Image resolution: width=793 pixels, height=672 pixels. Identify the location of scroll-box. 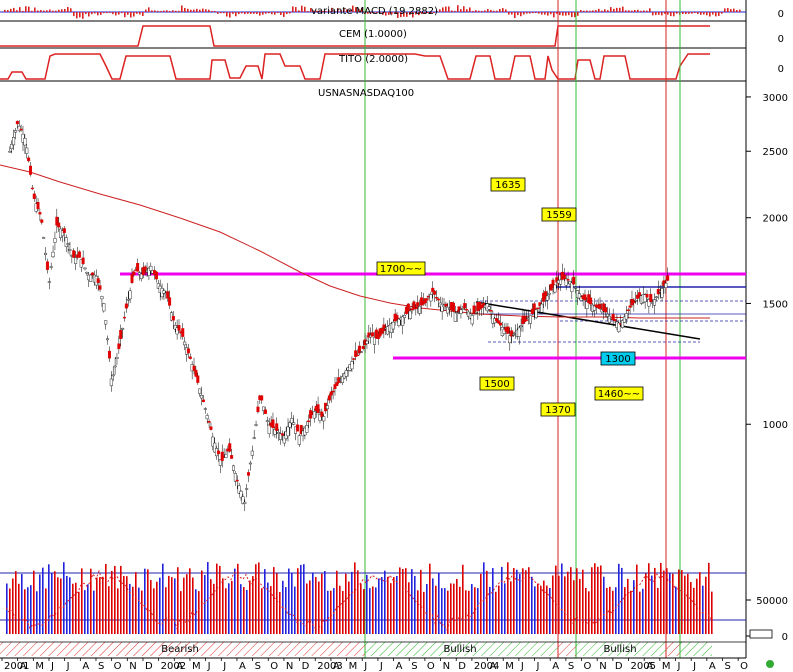
(761, 634).